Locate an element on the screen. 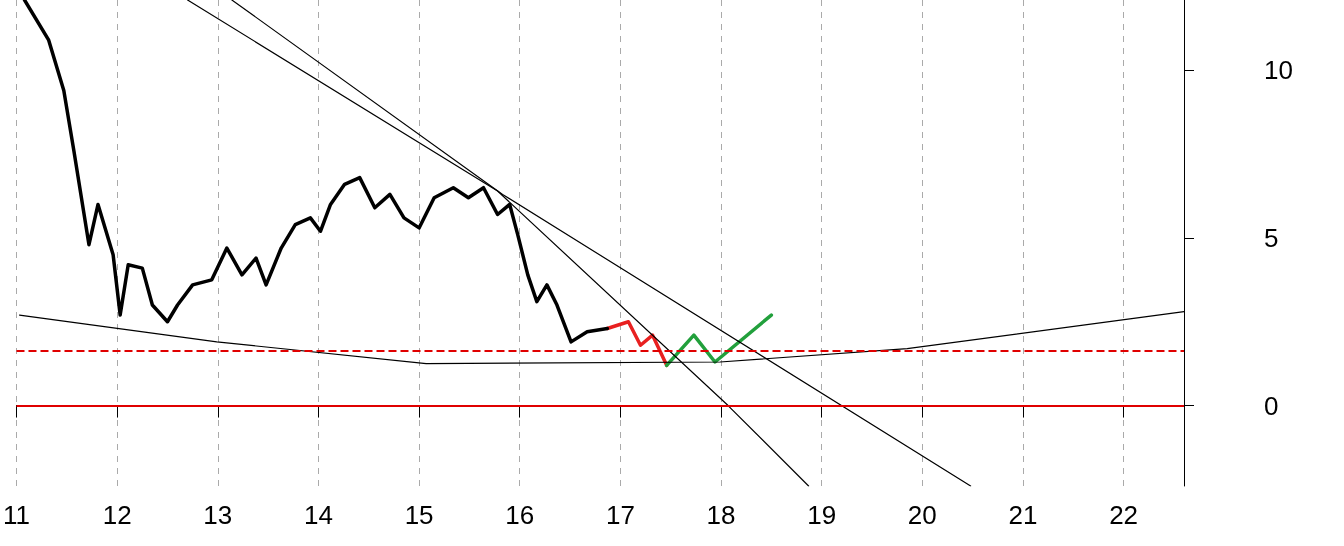 The image size is (1344, 546). x-tick-label: 18 is located at coordinates (721, 515).